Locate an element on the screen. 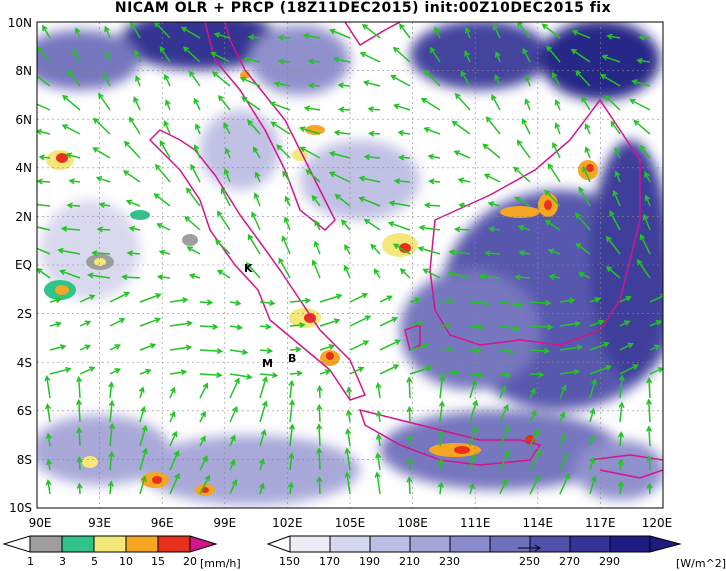  olr-tick-label: 270 is located at coordinates (569, 561).